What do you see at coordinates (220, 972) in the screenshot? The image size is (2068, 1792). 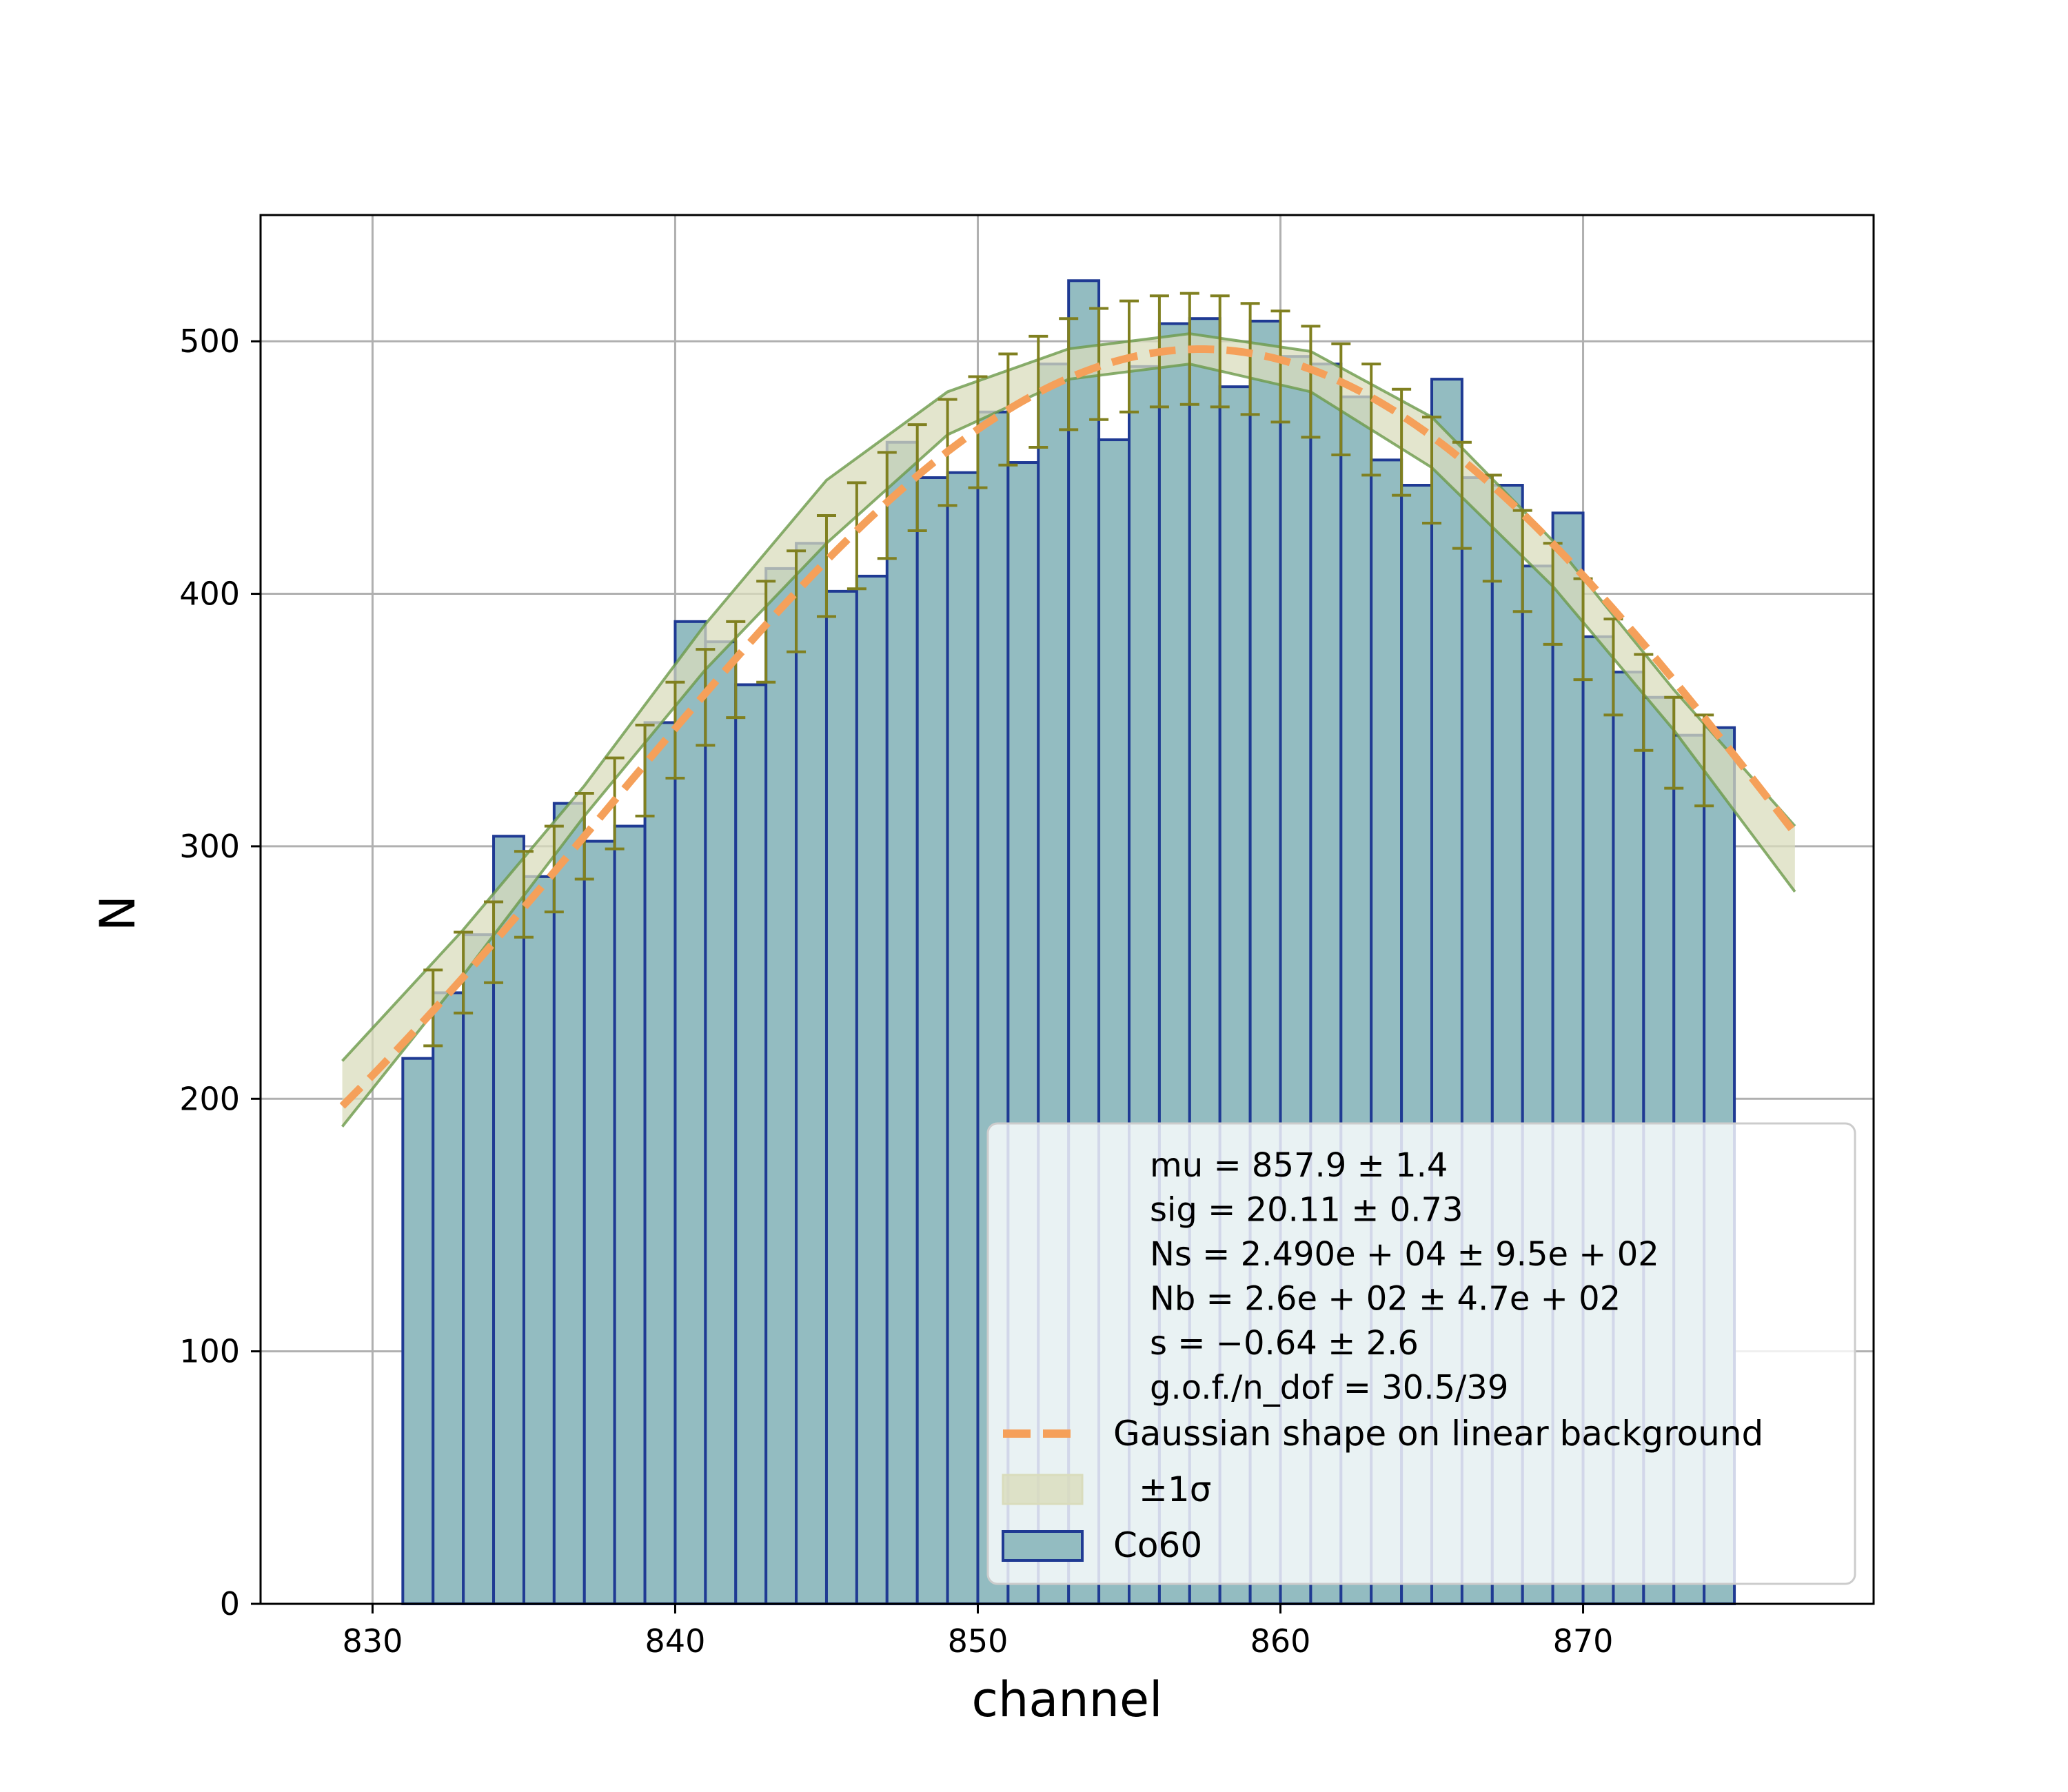 I see `y-axis-ticks: 0 100 200 300 400 500` at bounding box center [220, 972].